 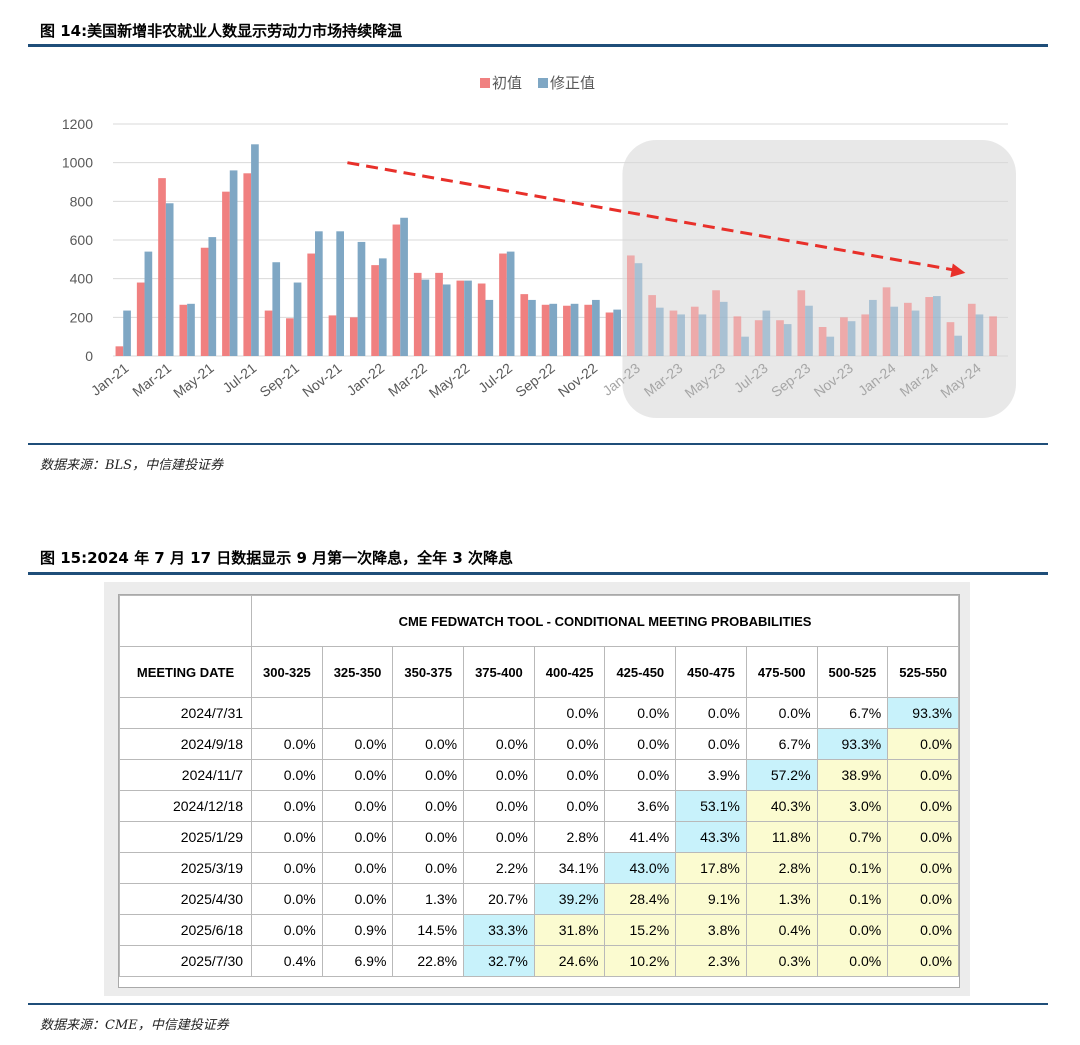 What do you see at coordinates (221, 31) in the screenshot?
I see `figure-14-title: 图 14:美国新增非农就业人数显示劳动力市场持续降温` at bounding box center [221, 31].